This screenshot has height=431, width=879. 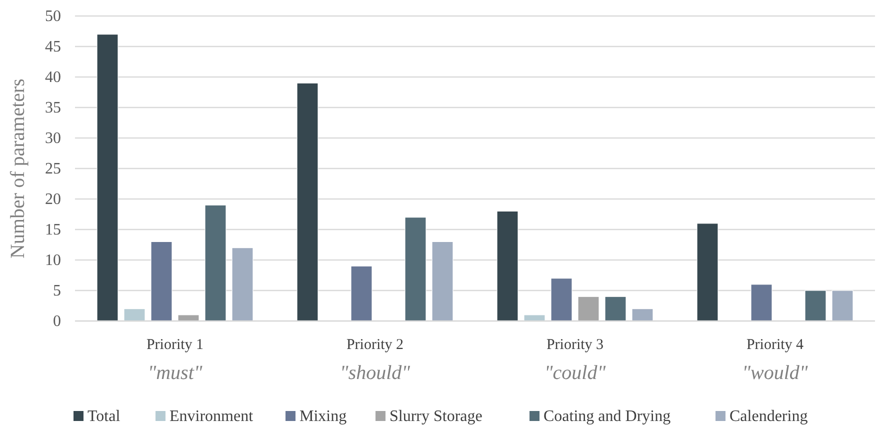 What do you see at coordinates (53, 138) in the screenshot?
I see `y-tick-label: 30` at bounding box center [53, 138].